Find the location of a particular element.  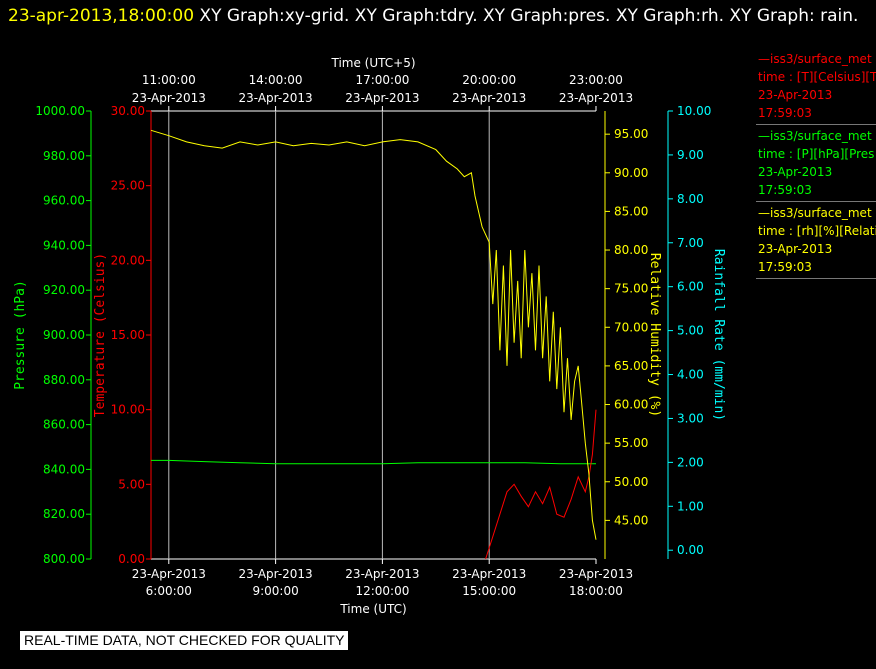

x-top-tick-label: 11:00:00 is located at coordinates (169, 80).